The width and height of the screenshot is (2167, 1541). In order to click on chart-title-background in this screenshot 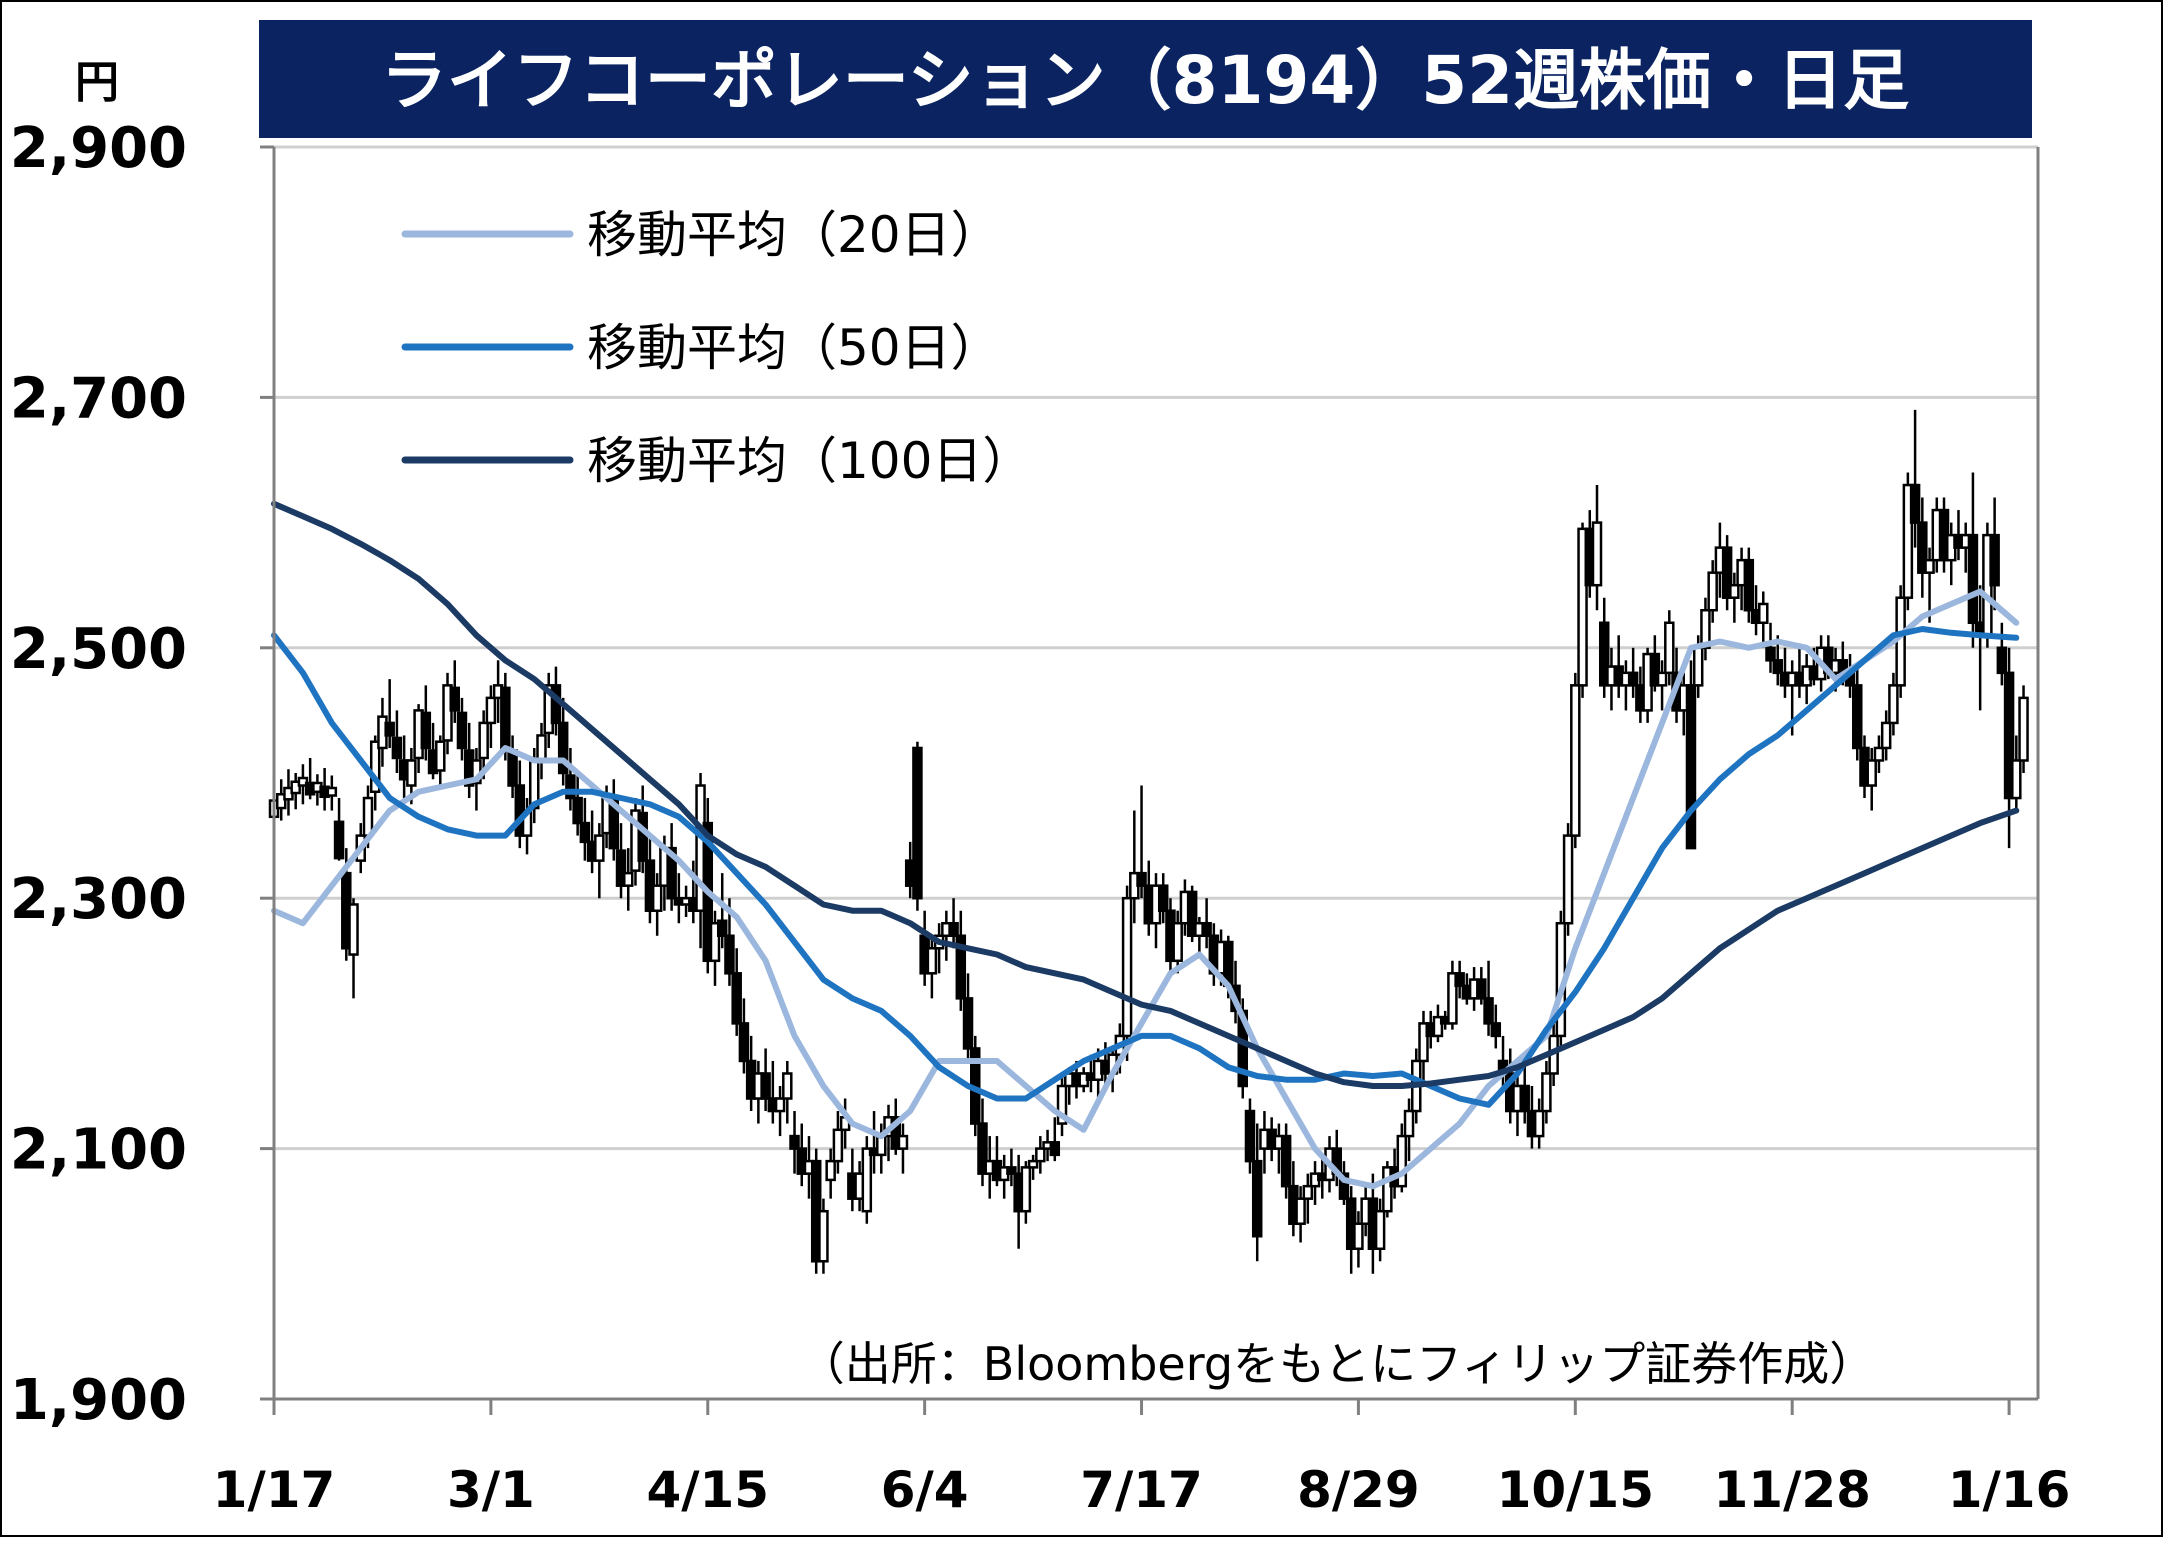, I will do `click(1145, 79)`.